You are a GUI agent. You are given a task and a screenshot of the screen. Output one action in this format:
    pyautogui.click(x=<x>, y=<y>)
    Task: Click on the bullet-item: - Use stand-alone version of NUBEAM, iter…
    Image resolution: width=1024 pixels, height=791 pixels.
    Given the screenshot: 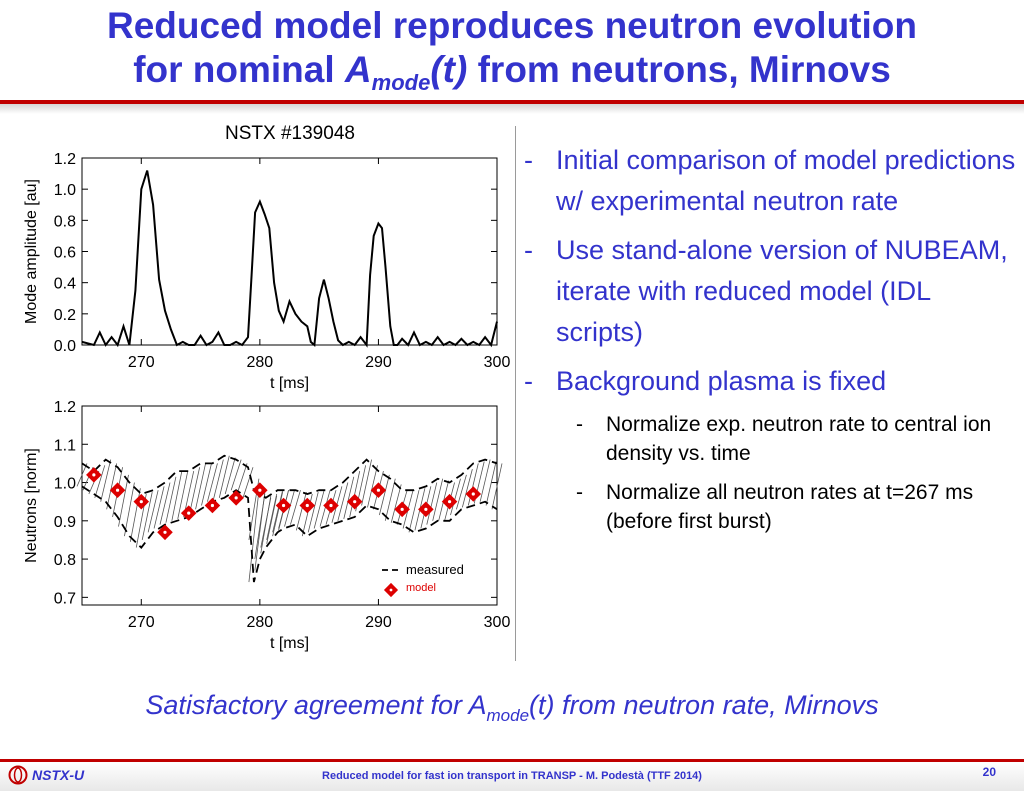 What is the action you would take?
    pyautogui.click(x=766, y=291)
    